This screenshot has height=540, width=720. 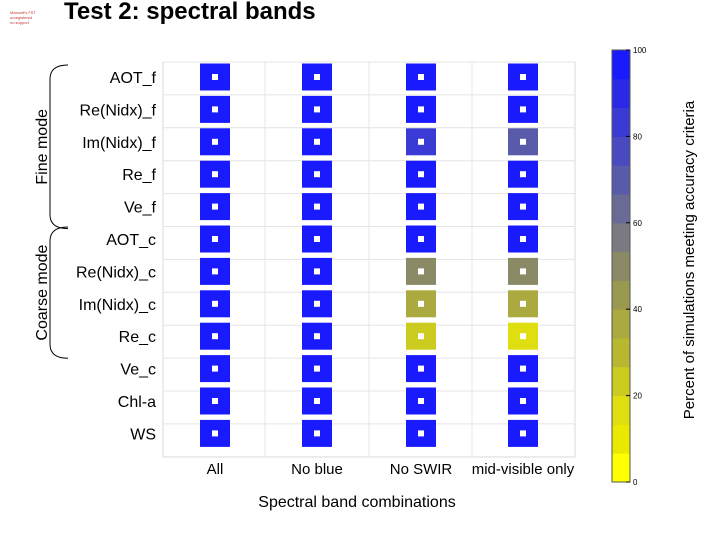 I want to click on row-label: WS, so click(x=143, y=434).